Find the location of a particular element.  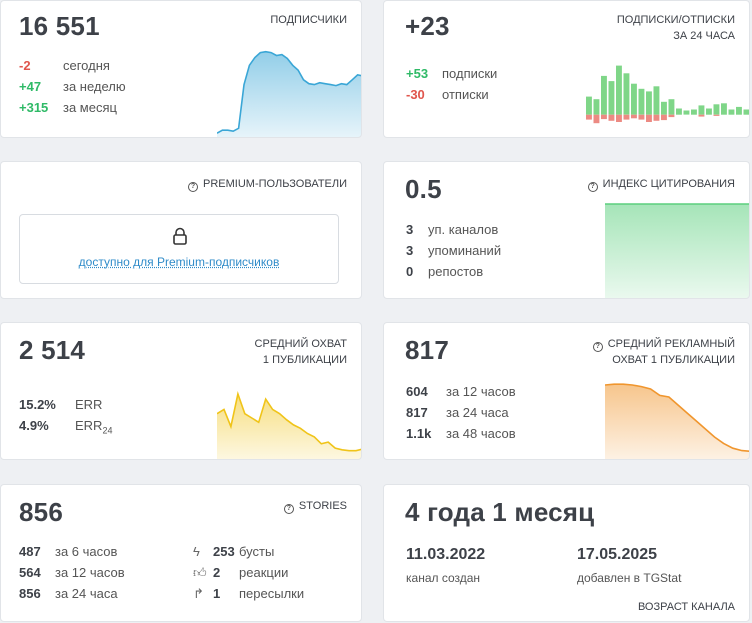

stat-row-12h: 604 за 12 часов is located at coordinates (461, 391).